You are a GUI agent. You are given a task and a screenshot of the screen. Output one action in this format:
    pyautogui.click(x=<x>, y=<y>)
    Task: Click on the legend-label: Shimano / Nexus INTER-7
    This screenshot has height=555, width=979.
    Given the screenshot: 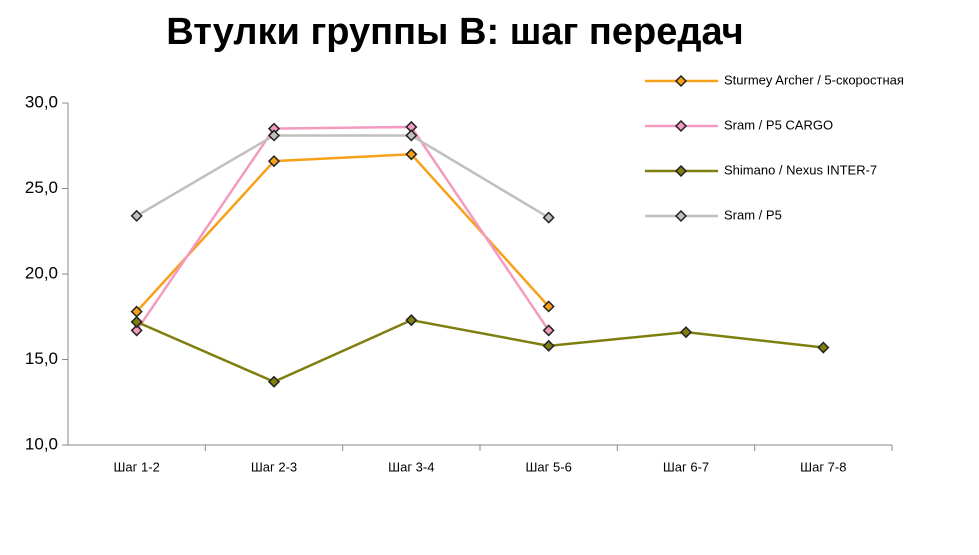 What is the action you would take?
    pyautogui.click(x=800, y=169)
    